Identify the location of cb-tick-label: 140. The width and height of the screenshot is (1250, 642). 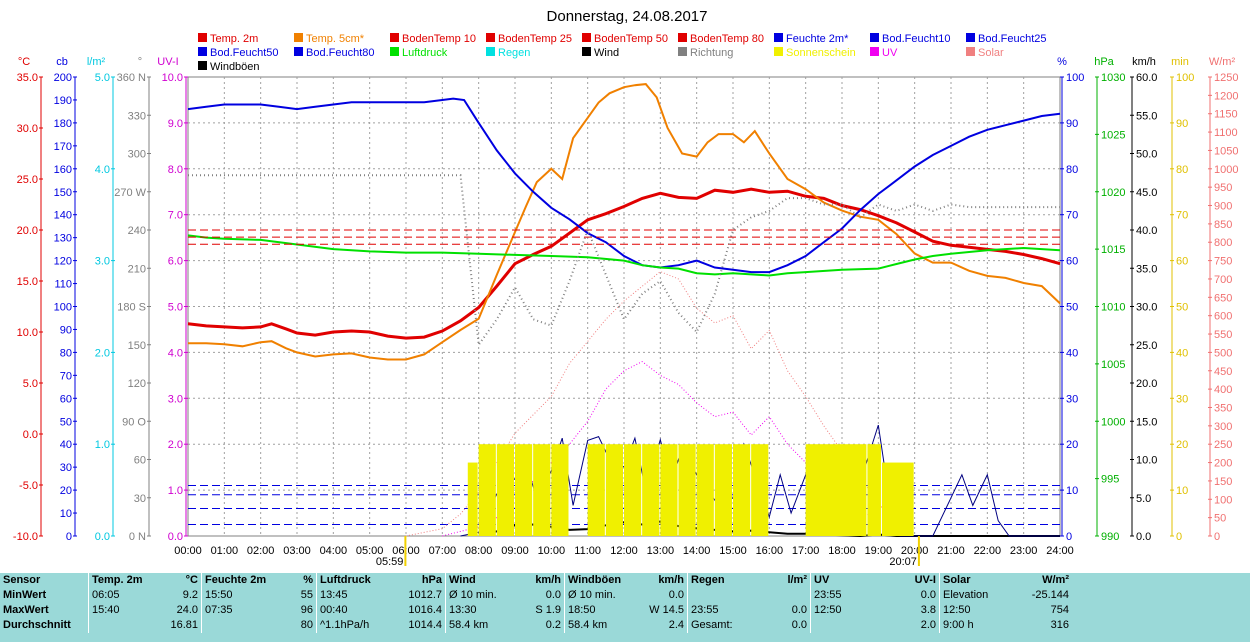
(63, 216).